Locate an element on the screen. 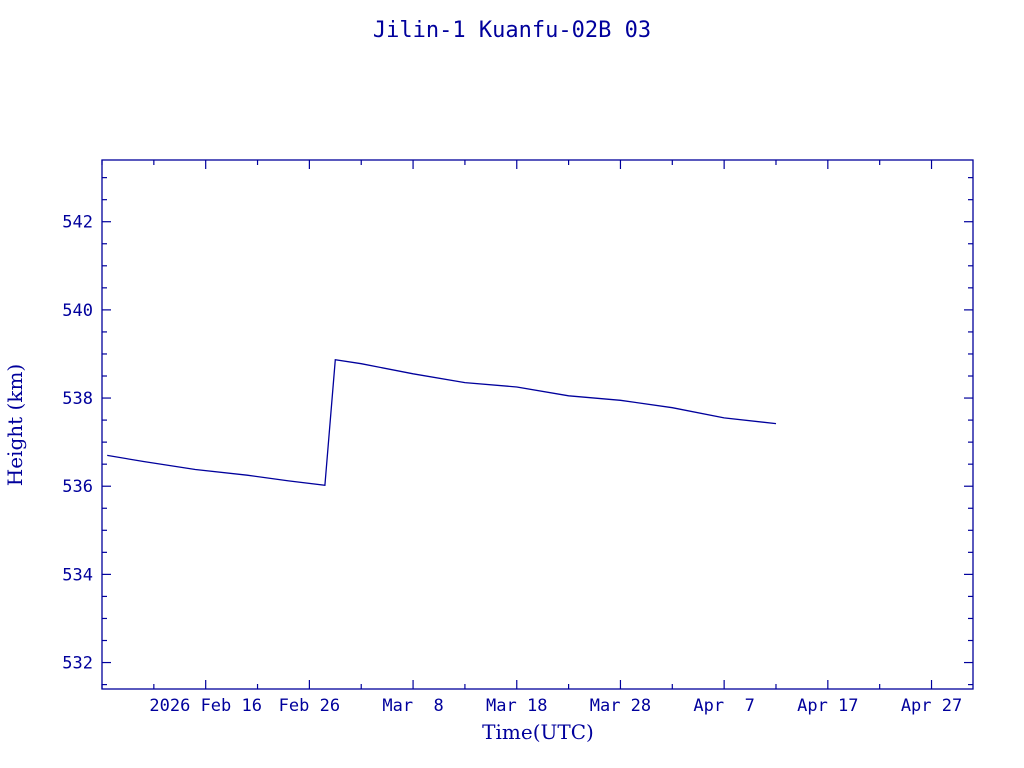  x-tick-label: Apr 7 is located at coordinates (723, 706).